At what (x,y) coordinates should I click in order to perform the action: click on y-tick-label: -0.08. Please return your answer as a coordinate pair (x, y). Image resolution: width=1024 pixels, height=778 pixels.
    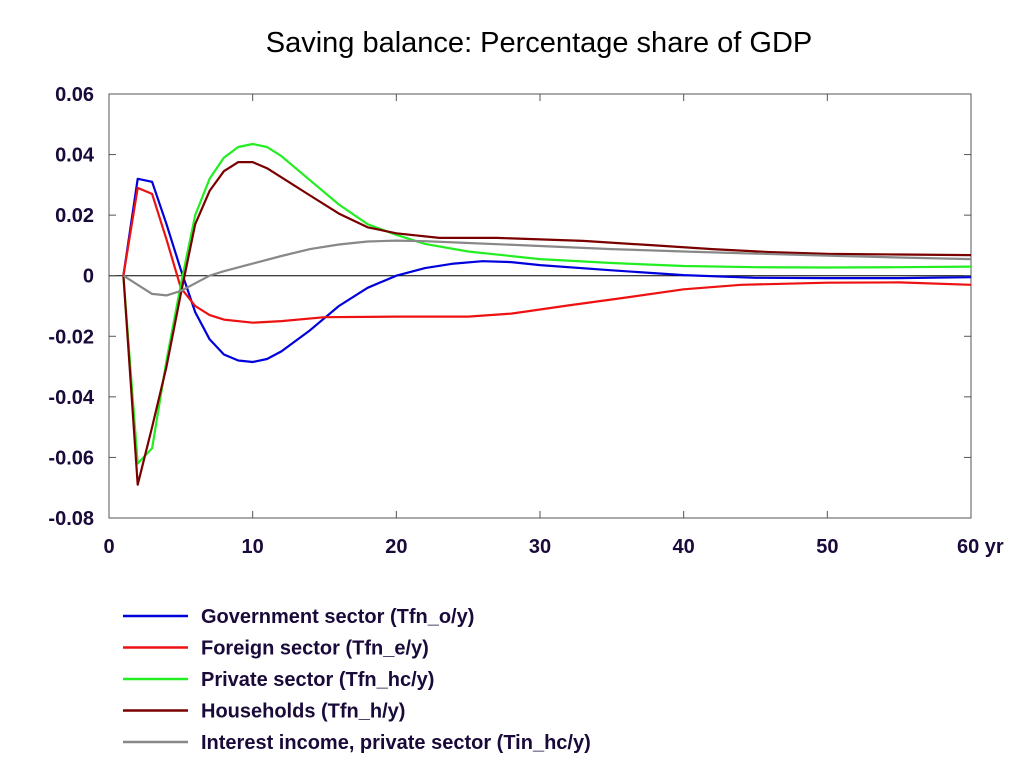
    Looking at the image, I should click on (71, 519).